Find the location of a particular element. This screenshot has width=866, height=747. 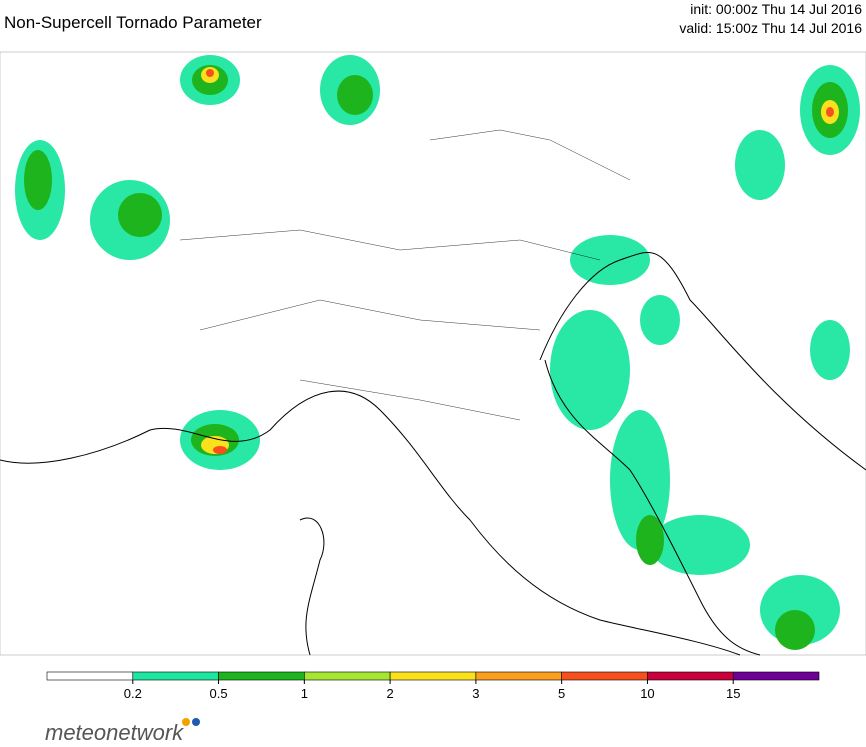

colorbar-label: 2 is located at coordinates (389, 693).